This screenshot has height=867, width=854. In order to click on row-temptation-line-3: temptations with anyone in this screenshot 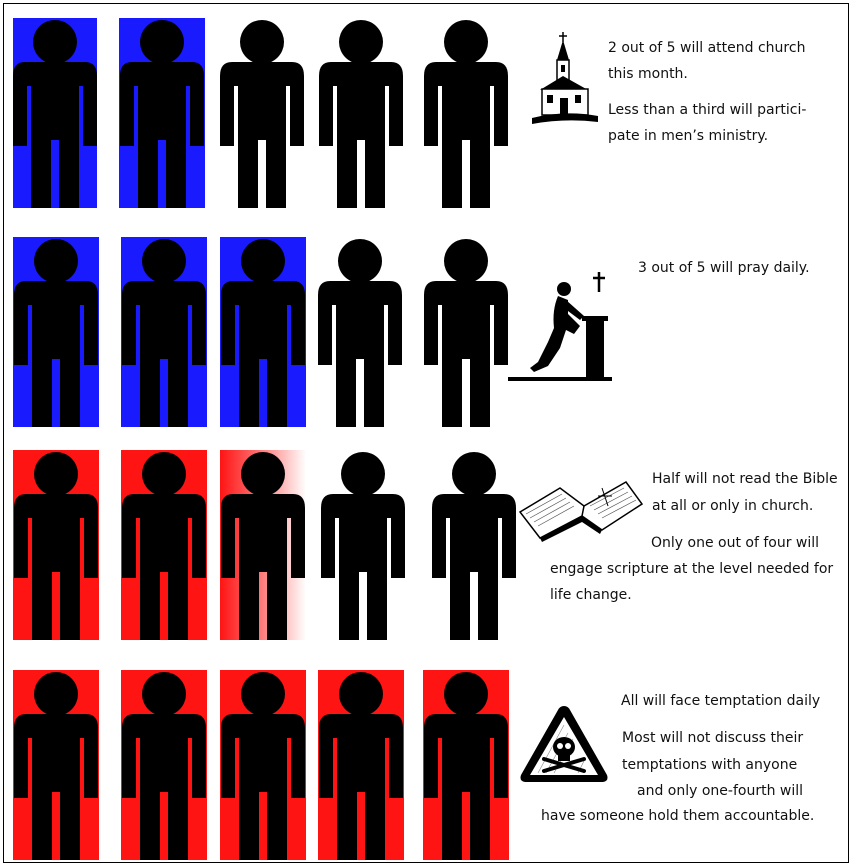, I will do `click(710, 765)`.